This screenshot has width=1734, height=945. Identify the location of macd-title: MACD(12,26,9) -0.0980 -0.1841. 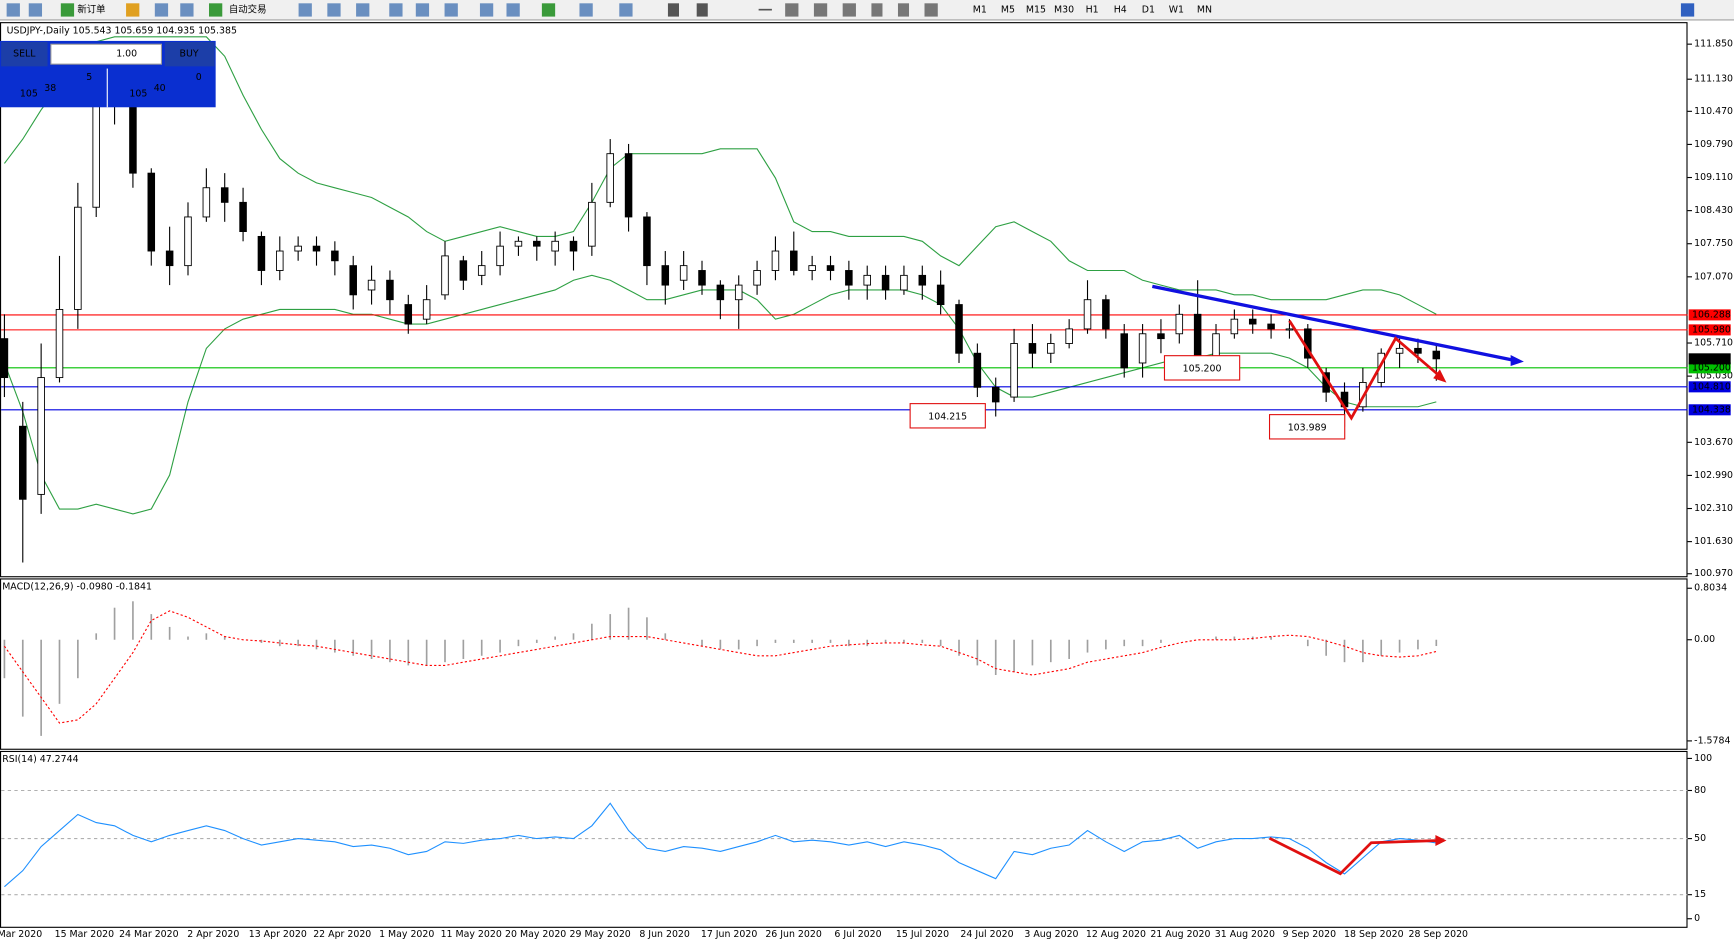
(77, 587).